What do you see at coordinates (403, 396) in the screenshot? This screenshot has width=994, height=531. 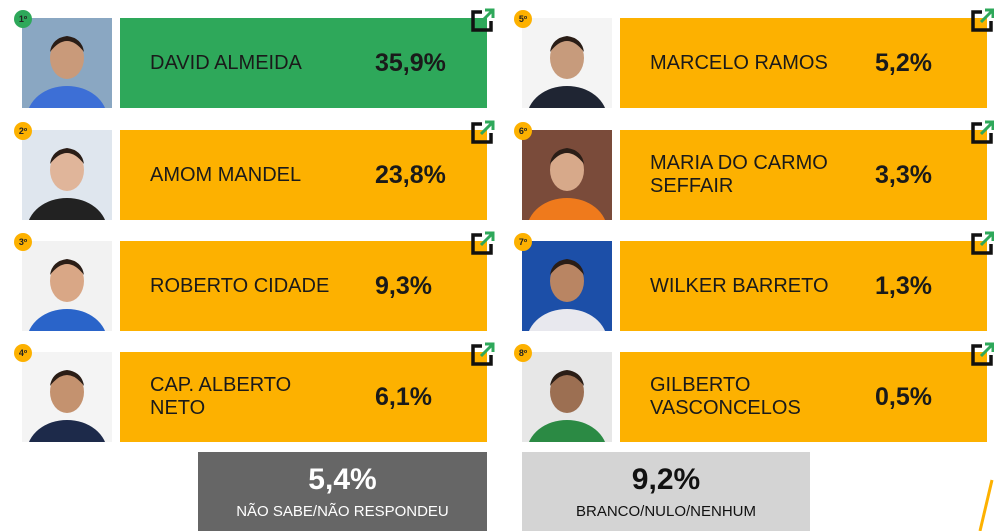 I see `candidate-value: 6,1%` at bounding box center [403, 396].